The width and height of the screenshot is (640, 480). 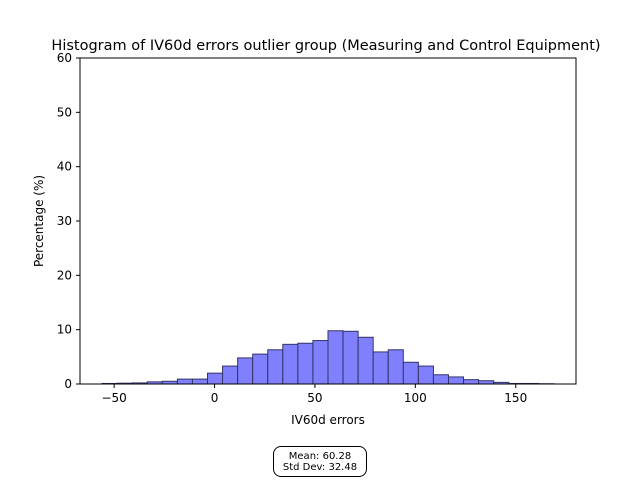 I want to click on y-axis-label: Percentage (%), so click(x=39, y=221).